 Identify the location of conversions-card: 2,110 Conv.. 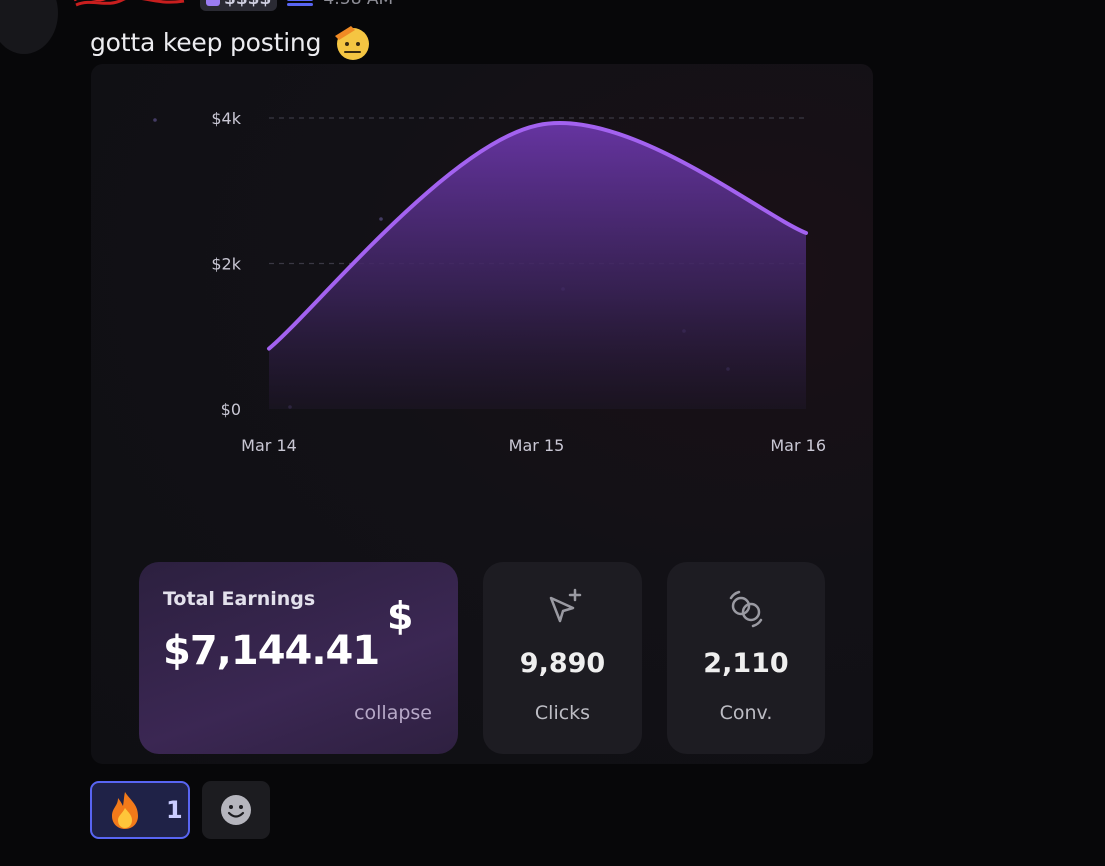
(746, 658).